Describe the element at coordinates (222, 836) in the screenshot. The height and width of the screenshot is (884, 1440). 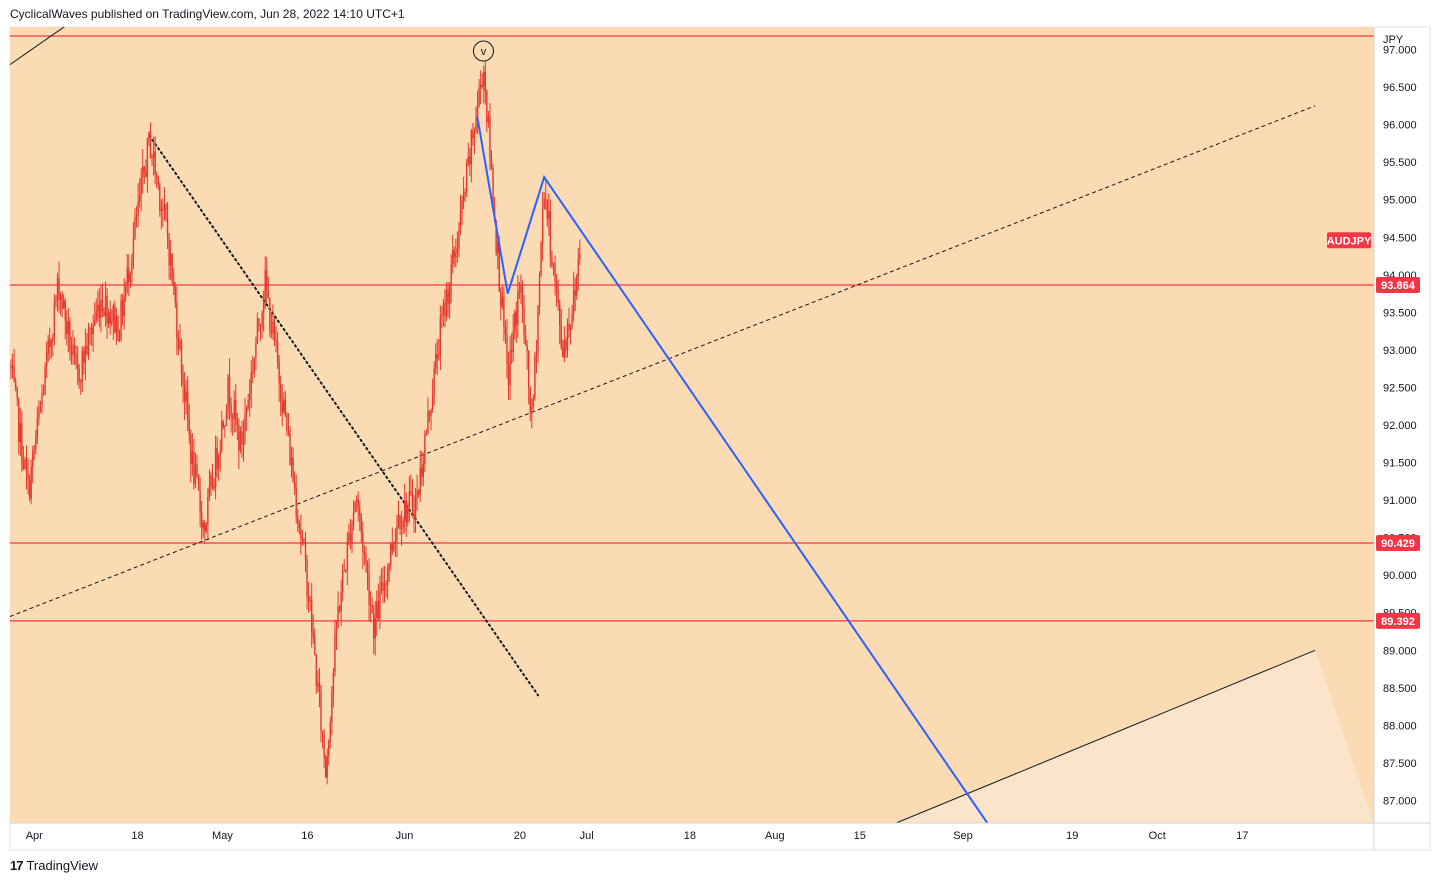
I see `time-tick-label: May` at that location.